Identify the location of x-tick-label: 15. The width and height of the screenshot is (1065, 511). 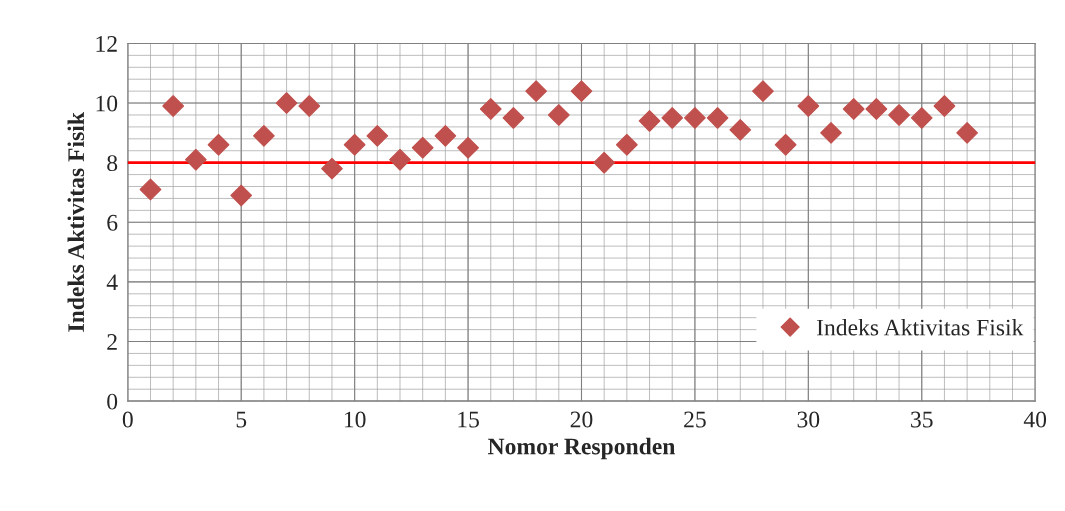
(468, 419).